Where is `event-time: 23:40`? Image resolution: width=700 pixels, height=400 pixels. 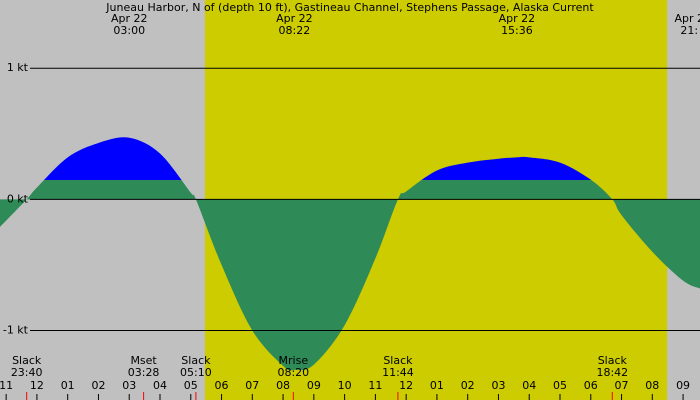 event-time: 23:40 is located at coordinates (27, 372).